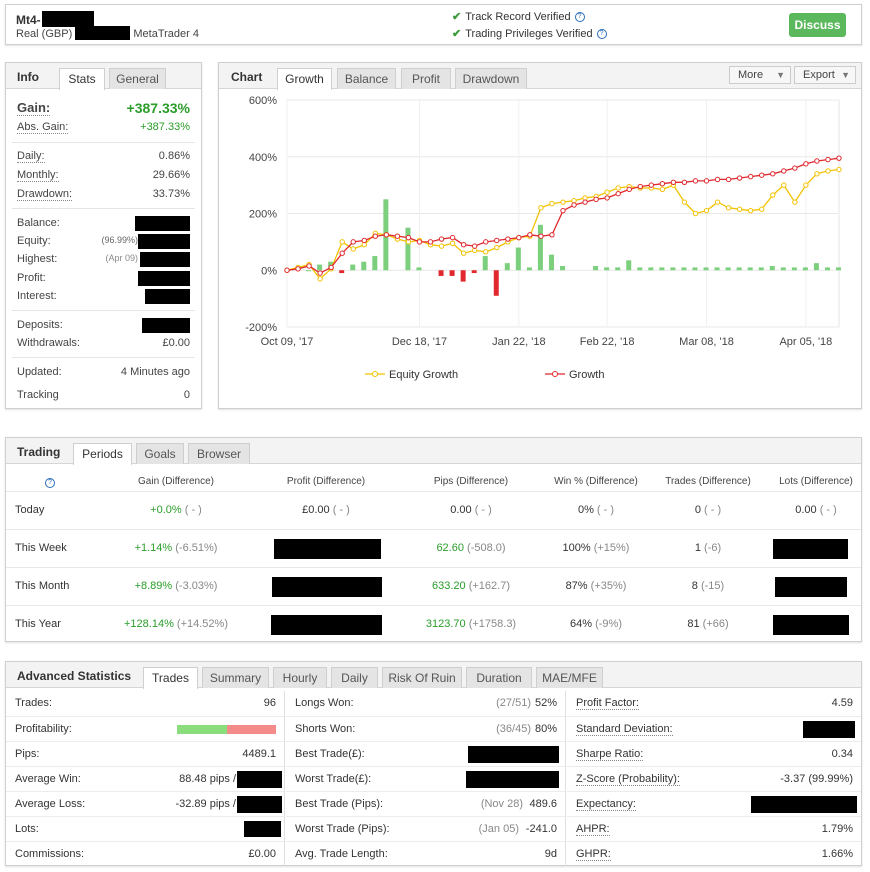  What do you see at coordinates (714, 753) in the screenshot?
I see `list-item: Sharpe Ratio: 0.34` at bounding box center [714, 753].